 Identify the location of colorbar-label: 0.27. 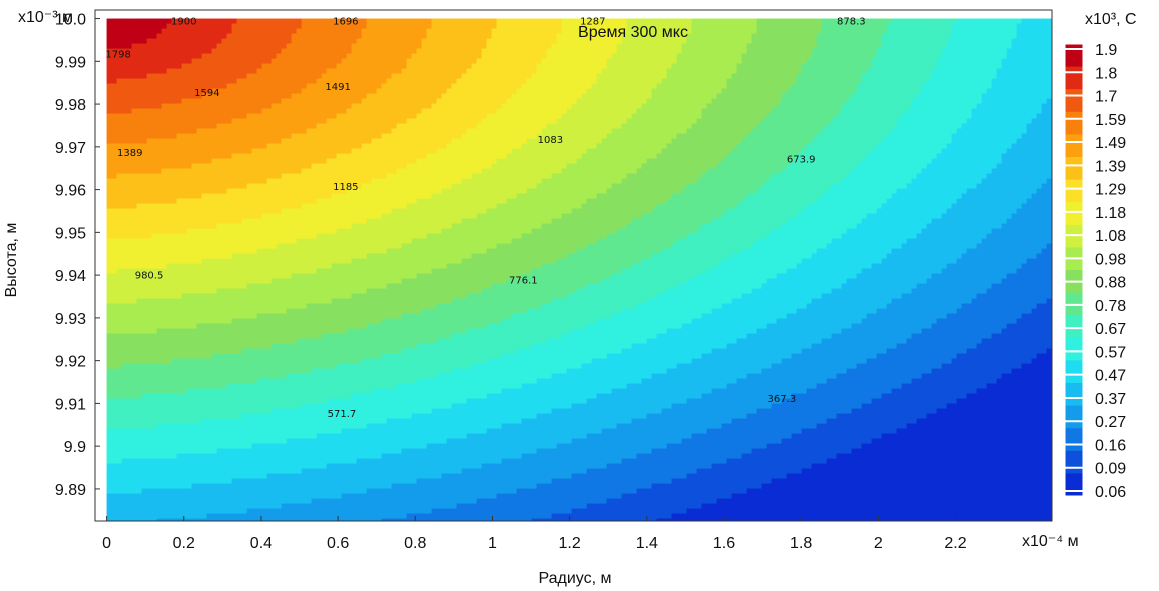
(1110, 422).